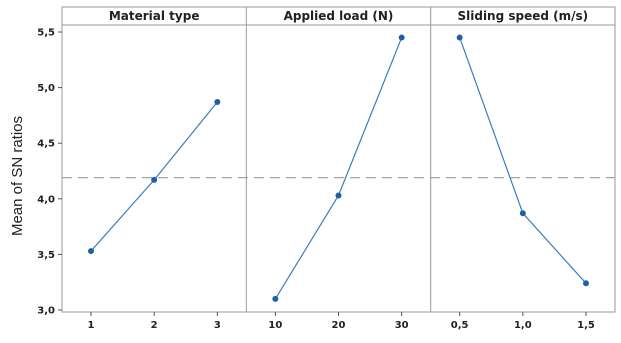 Image resolution: width=621 pixels, height=343 pixels. What do you see at coordinates (46, 144) in the screenshot?
I see `y-tick-label: 4,5` at bounding box center [46, 144].